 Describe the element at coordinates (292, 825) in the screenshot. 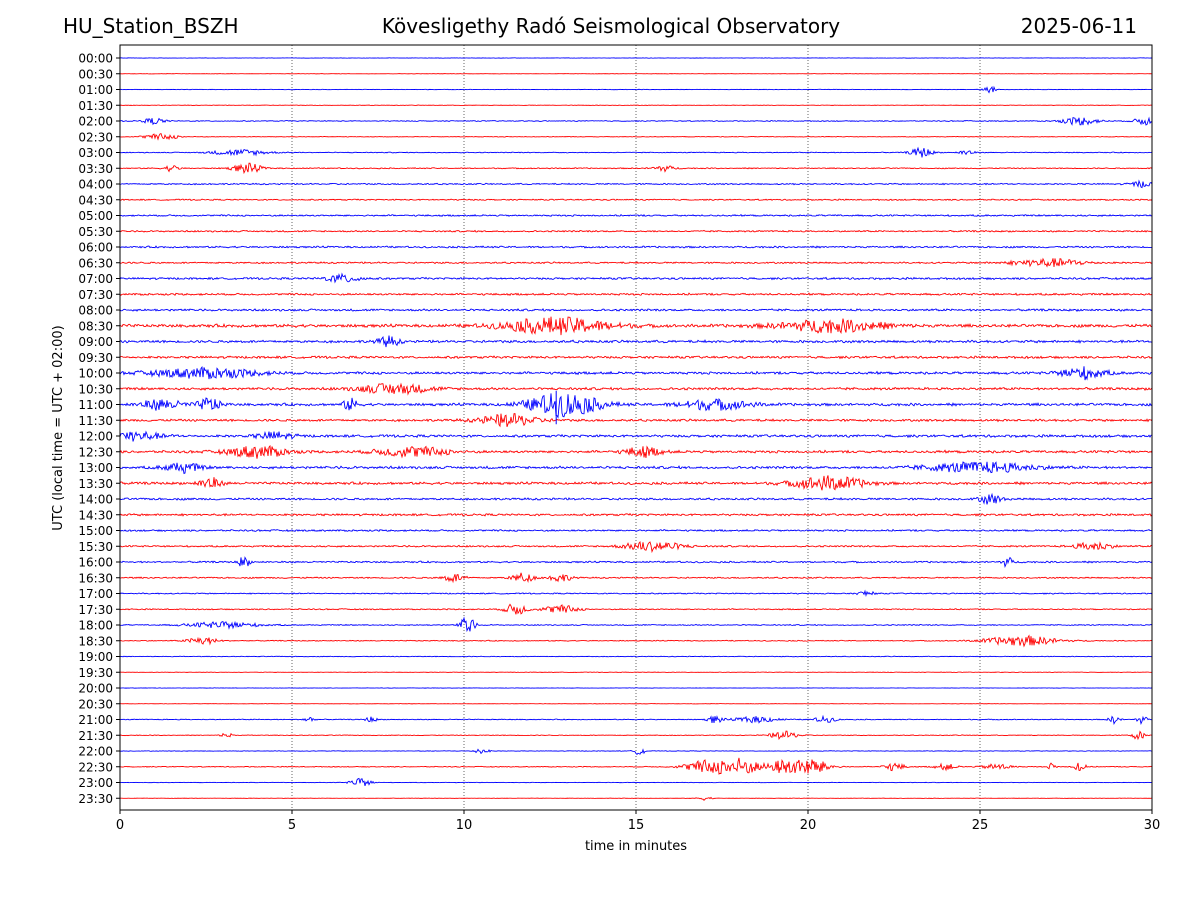

I see `x-tick-label-5: 5` at that location.